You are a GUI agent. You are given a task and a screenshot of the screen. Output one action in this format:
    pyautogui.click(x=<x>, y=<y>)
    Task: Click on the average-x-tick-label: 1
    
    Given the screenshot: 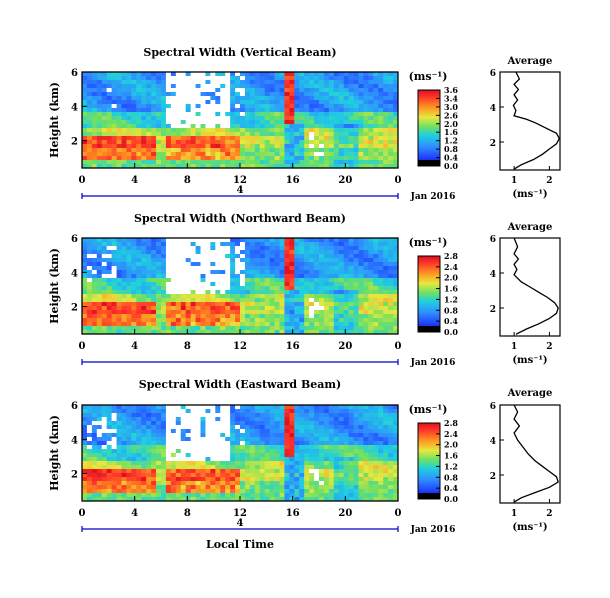 What is the action you would take?
    pyautogui.click(x=514, y=347)
    